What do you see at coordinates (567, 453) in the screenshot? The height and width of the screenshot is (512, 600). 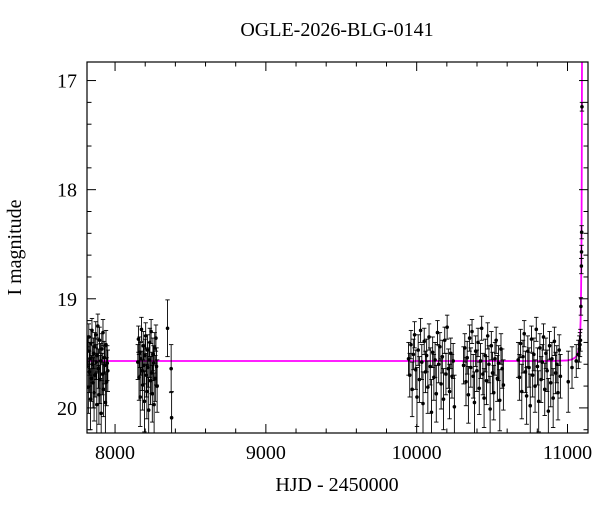 I see `x-tick-label: 11000` at bounding box center [567, 453].